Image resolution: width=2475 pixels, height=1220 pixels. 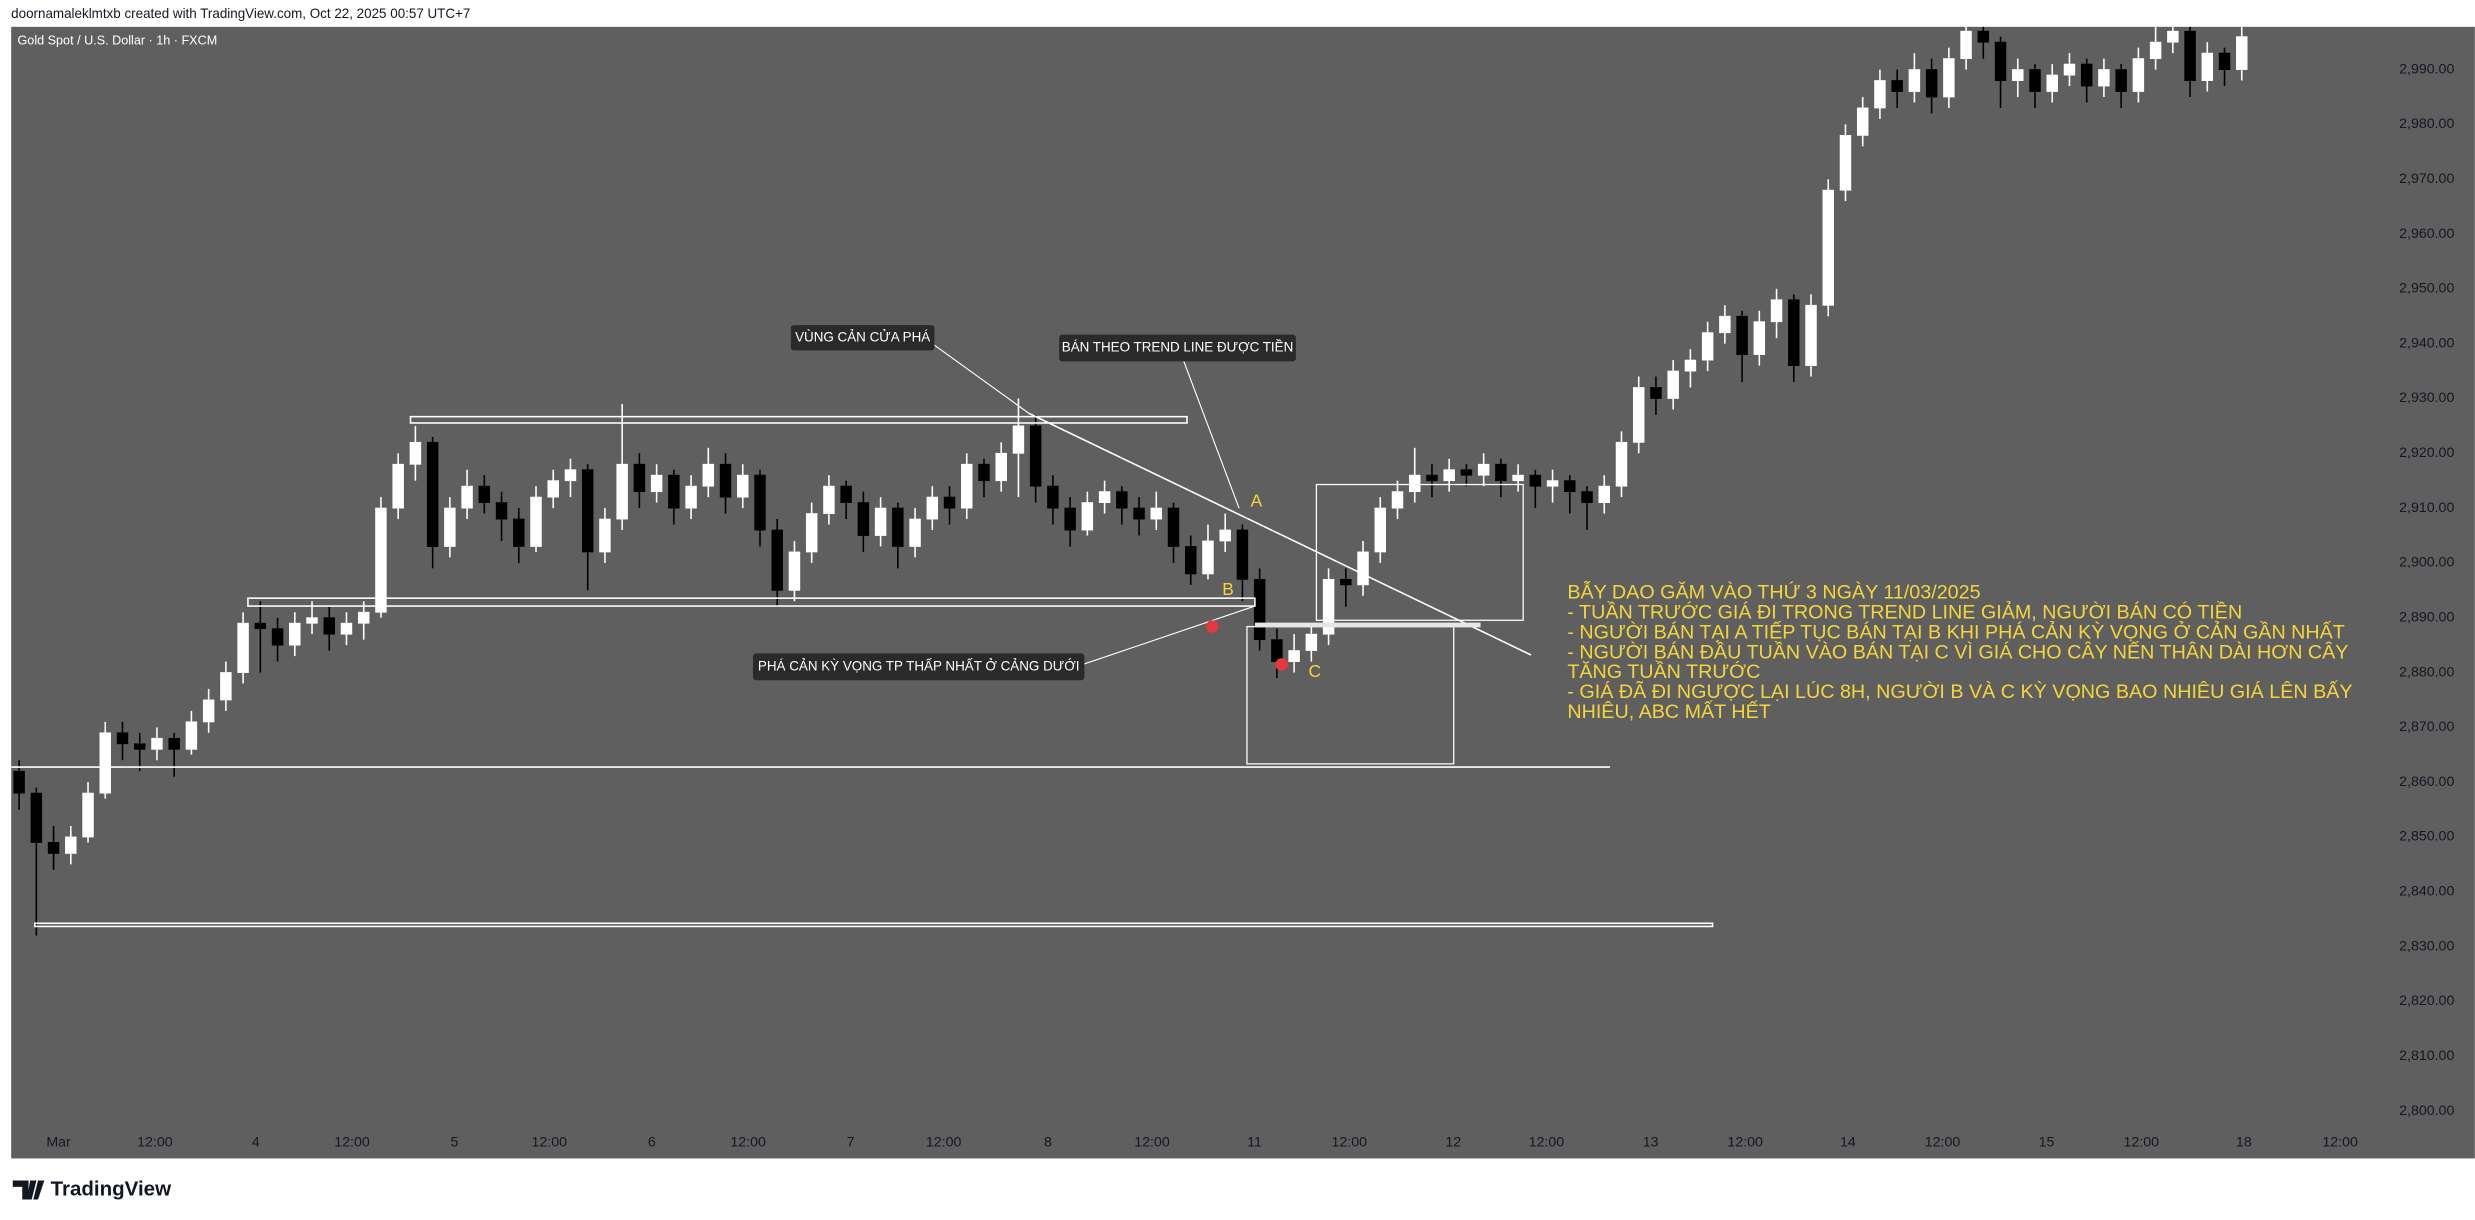 What do you see at coordinates (2426, 1056) in the screenshot?
I see `y-tick-label: 2,810.00` at bounding box center [2426, 1056].